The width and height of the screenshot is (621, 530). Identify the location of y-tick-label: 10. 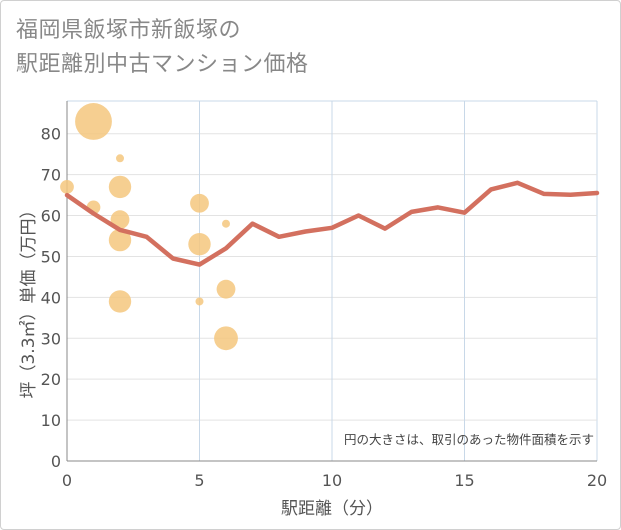
(51, 420).